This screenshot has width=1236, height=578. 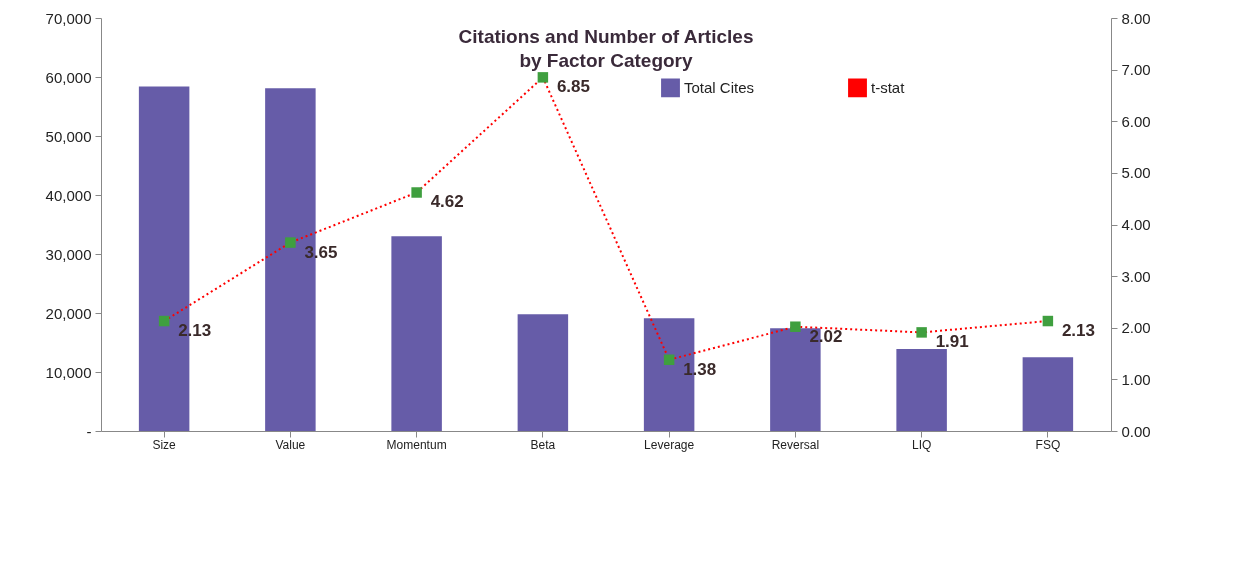 I want to click on y2-tick-label: 2.00, so click(x=1136, y=328).